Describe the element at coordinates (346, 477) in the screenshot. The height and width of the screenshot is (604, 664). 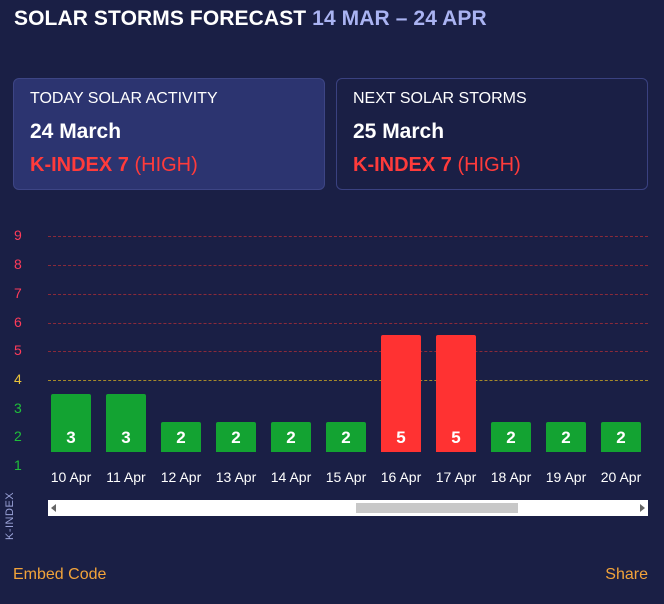
I see `x-tick-label: 15 Apr` at that location.